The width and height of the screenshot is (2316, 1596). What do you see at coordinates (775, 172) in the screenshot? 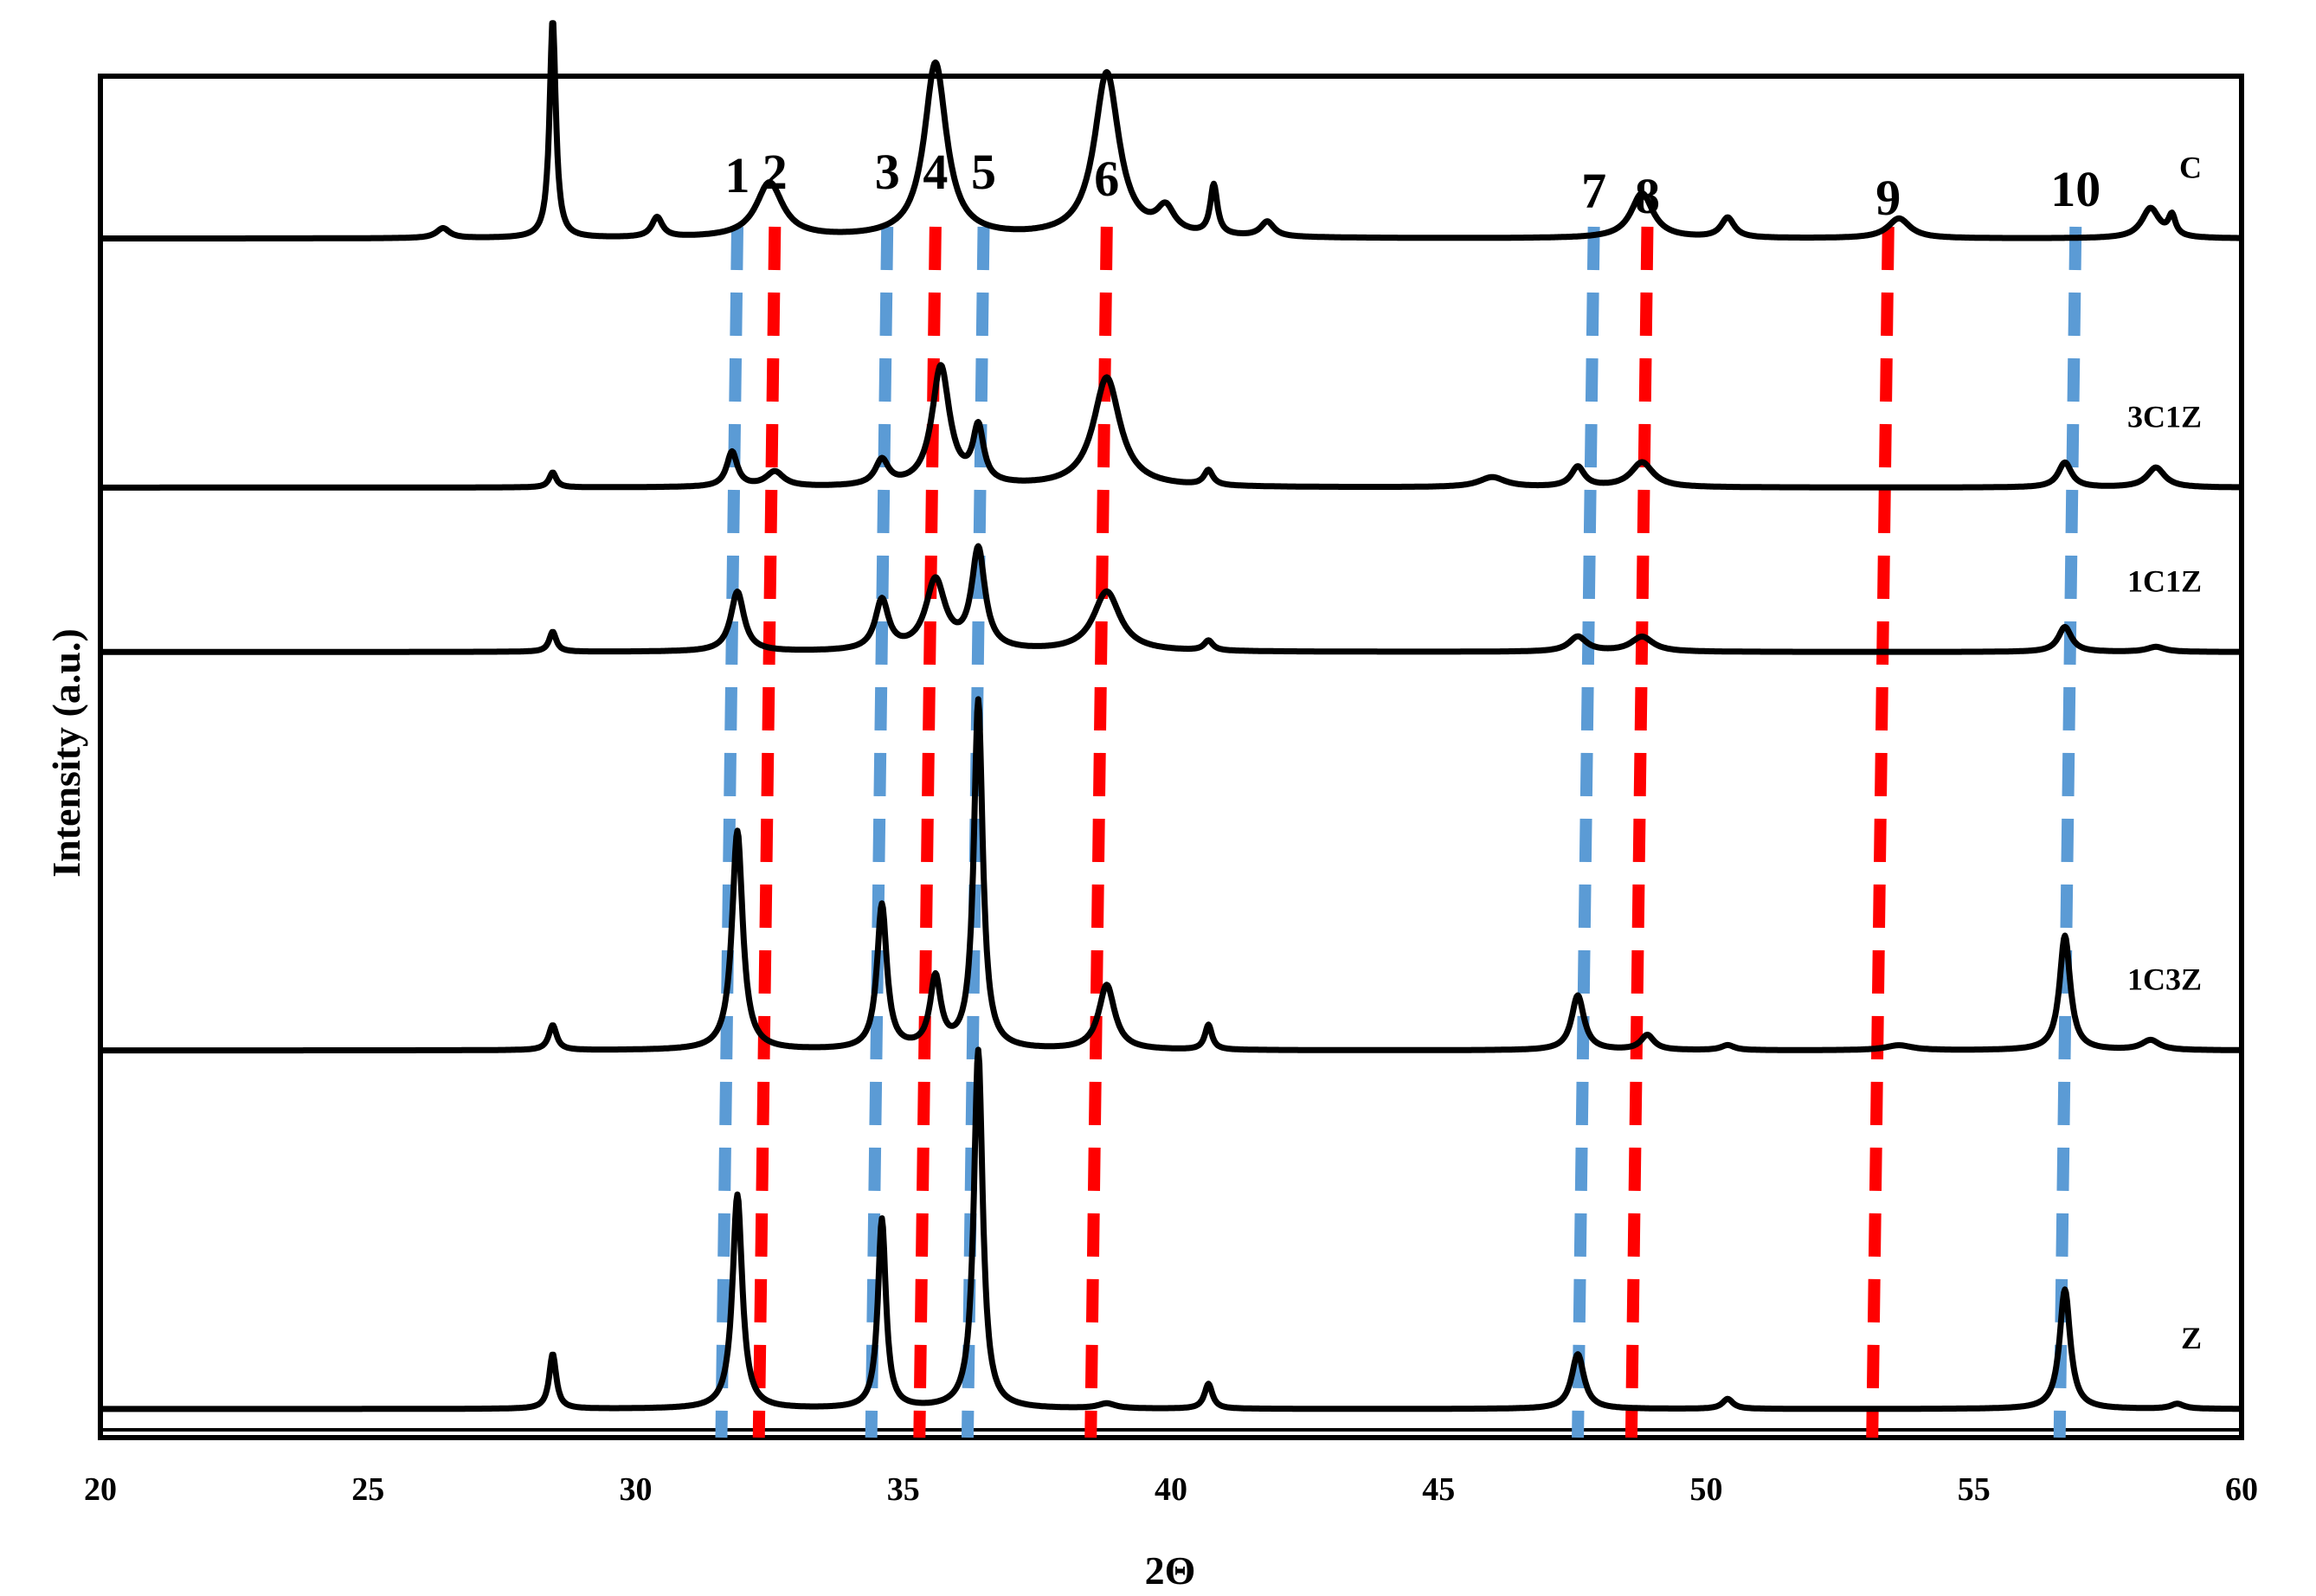
I see `peak-label-2: 2` at bounding box center [775, 172].